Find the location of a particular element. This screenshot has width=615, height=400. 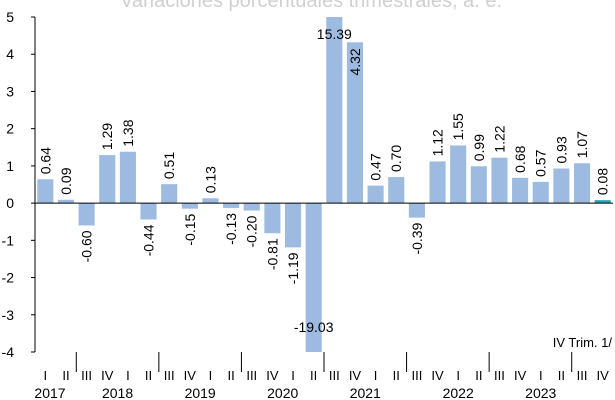

quarter-label-19: IV is located at coordinates (437, 375).